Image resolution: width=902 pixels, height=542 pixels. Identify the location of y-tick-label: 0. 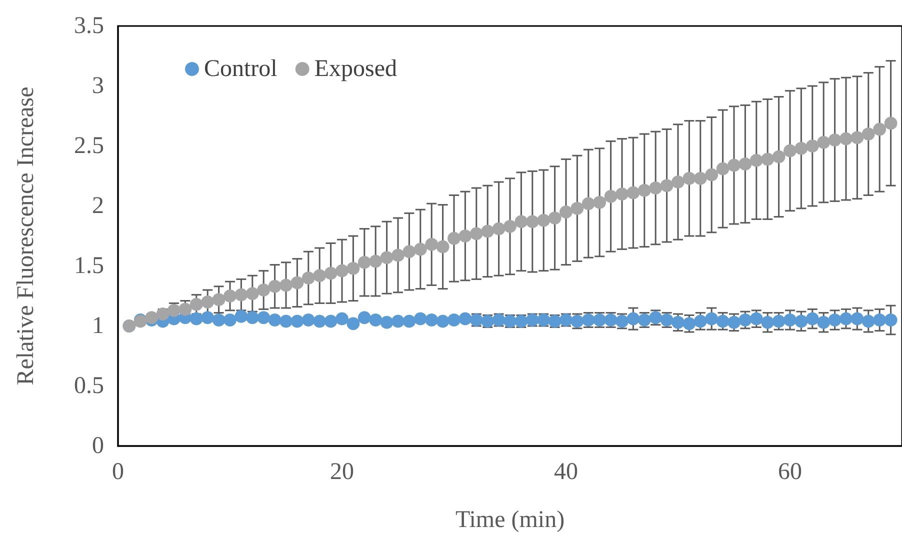
(98, 446).